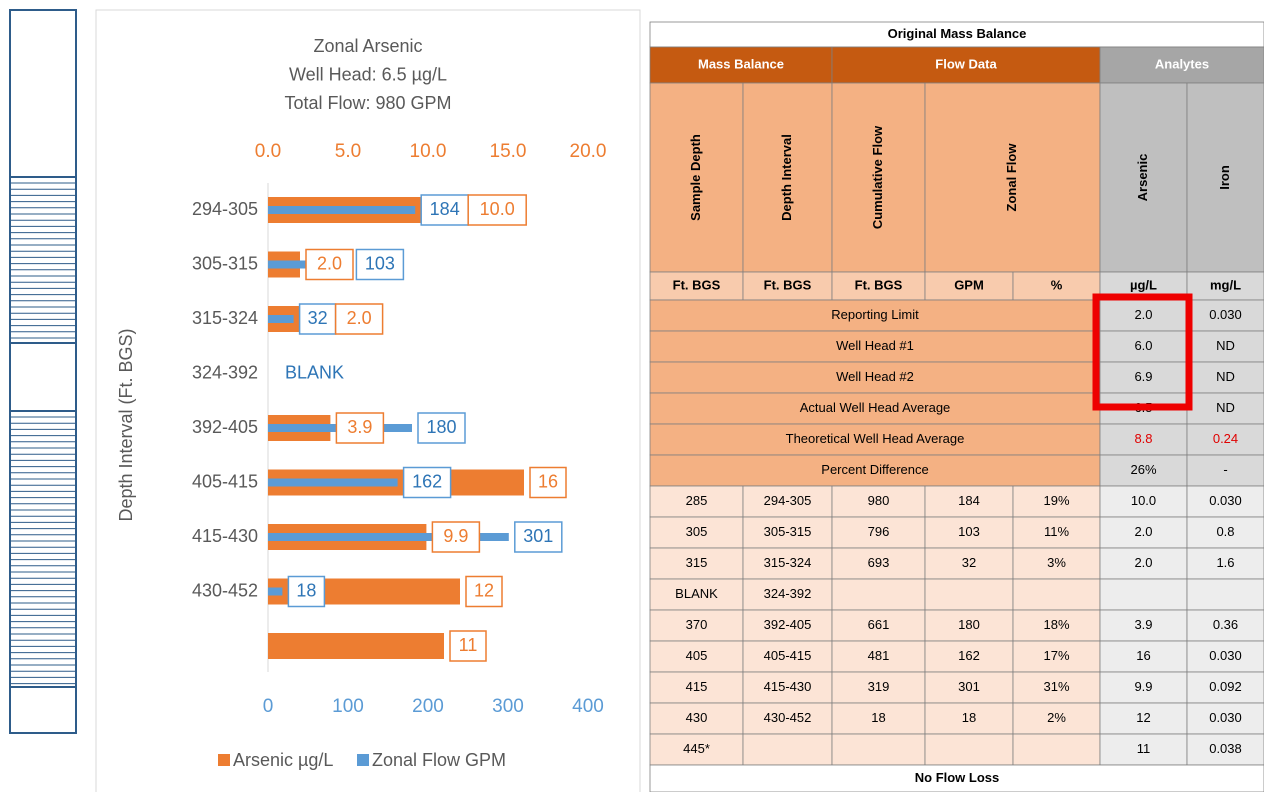 Image resolution: width=1264 pixels, height=792 pixels. What do you see at coordinates (966, 63) in the screenshot?
I see `cell-text: Flow Data` at bounding box center [966, 63].